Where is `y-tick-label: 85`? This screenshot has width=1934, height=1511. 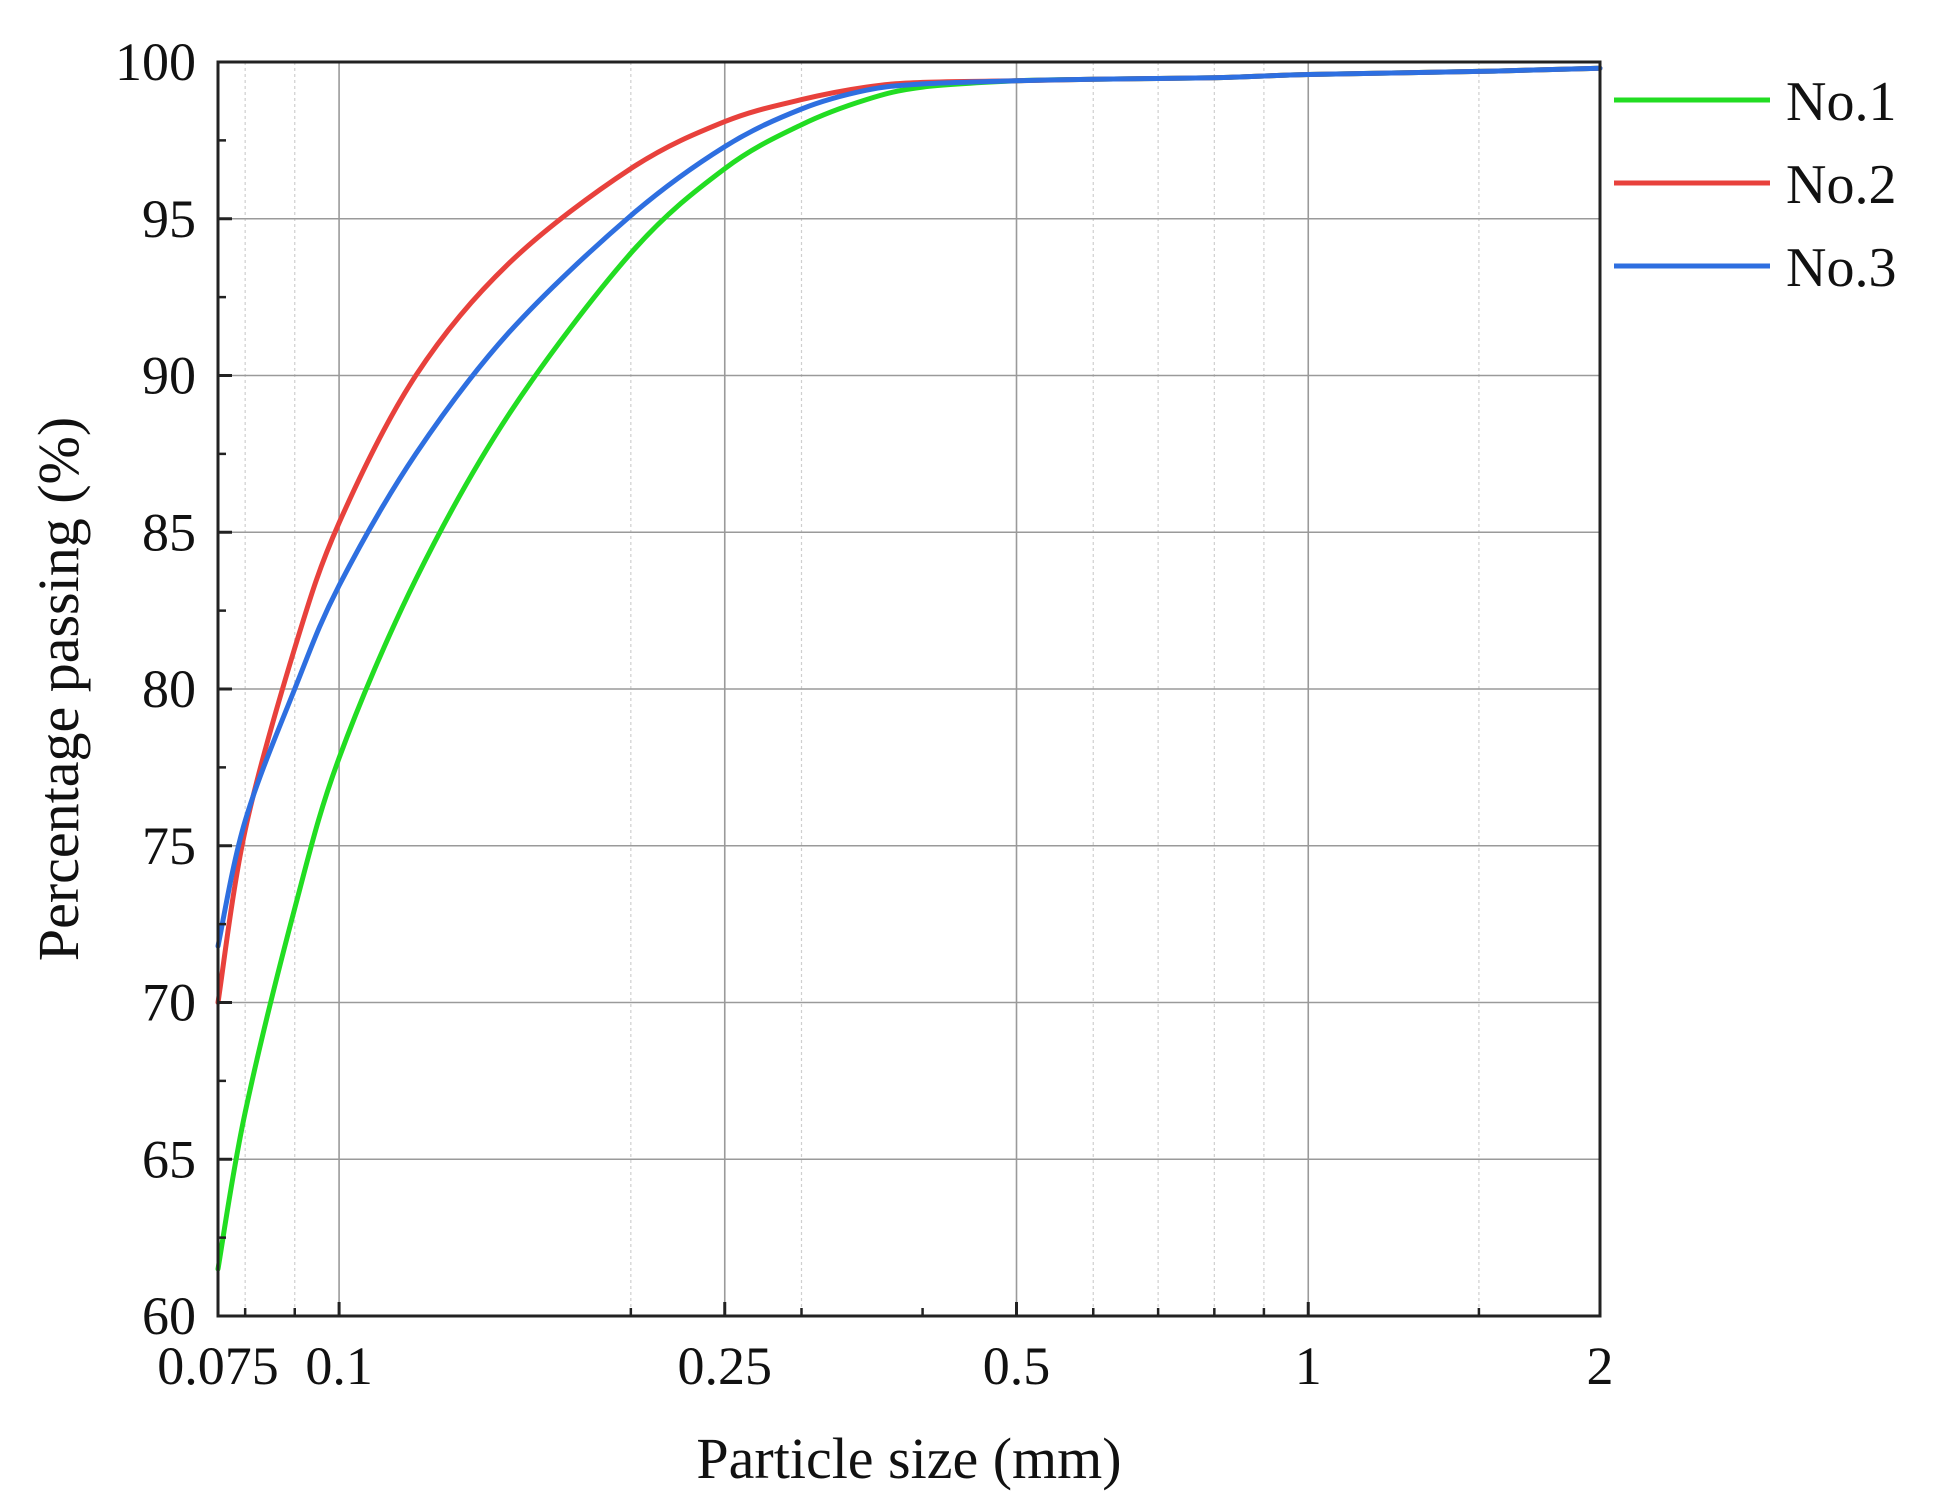
y-tick-label: 85 is located at coordinates (169, 532).